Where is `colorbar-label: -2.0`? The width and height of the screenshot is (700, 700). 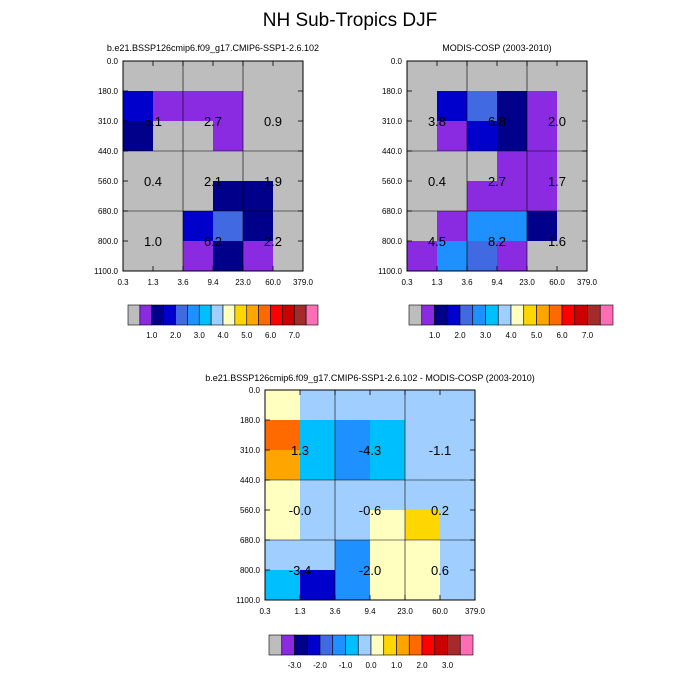
colorbar-label: -2.0 is located at coordinates (320, 665).